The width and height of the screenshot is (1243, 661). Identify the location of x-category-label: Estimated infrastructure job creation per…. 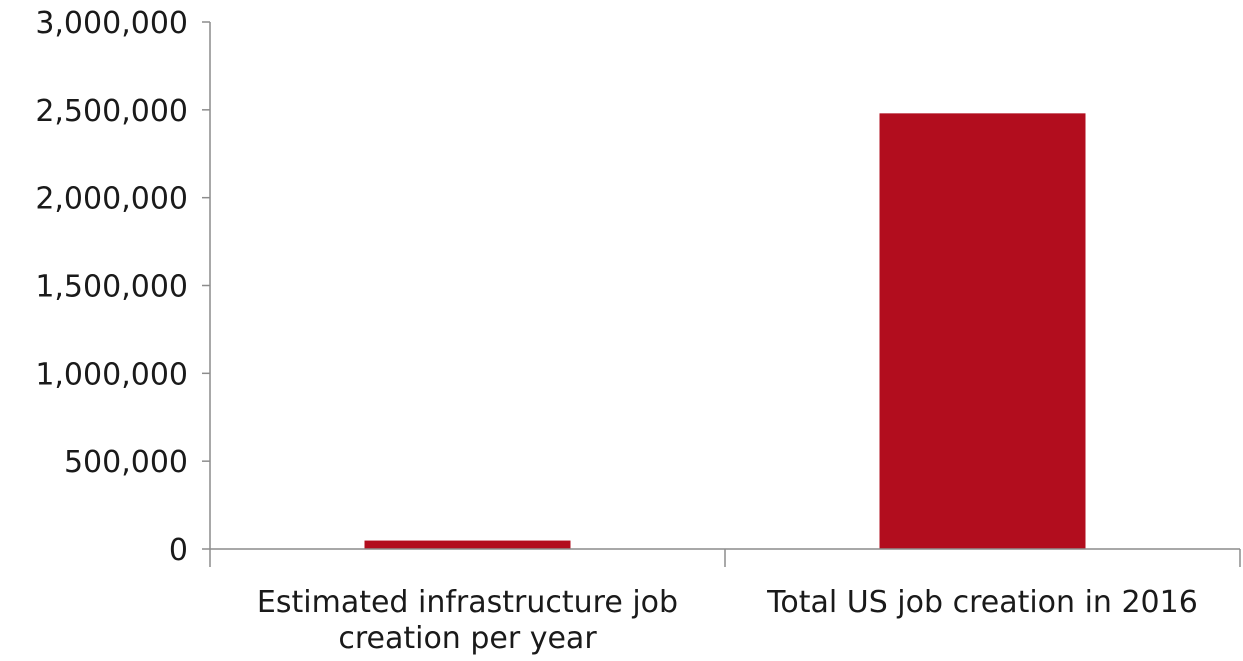
(467, 620).